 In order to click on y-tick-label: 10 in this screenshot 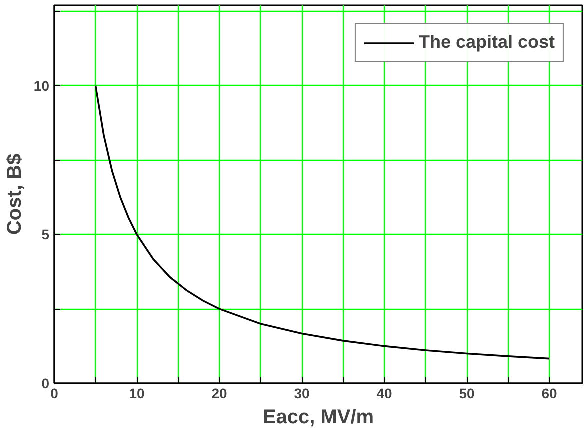, I will do `click(42, 86)`.